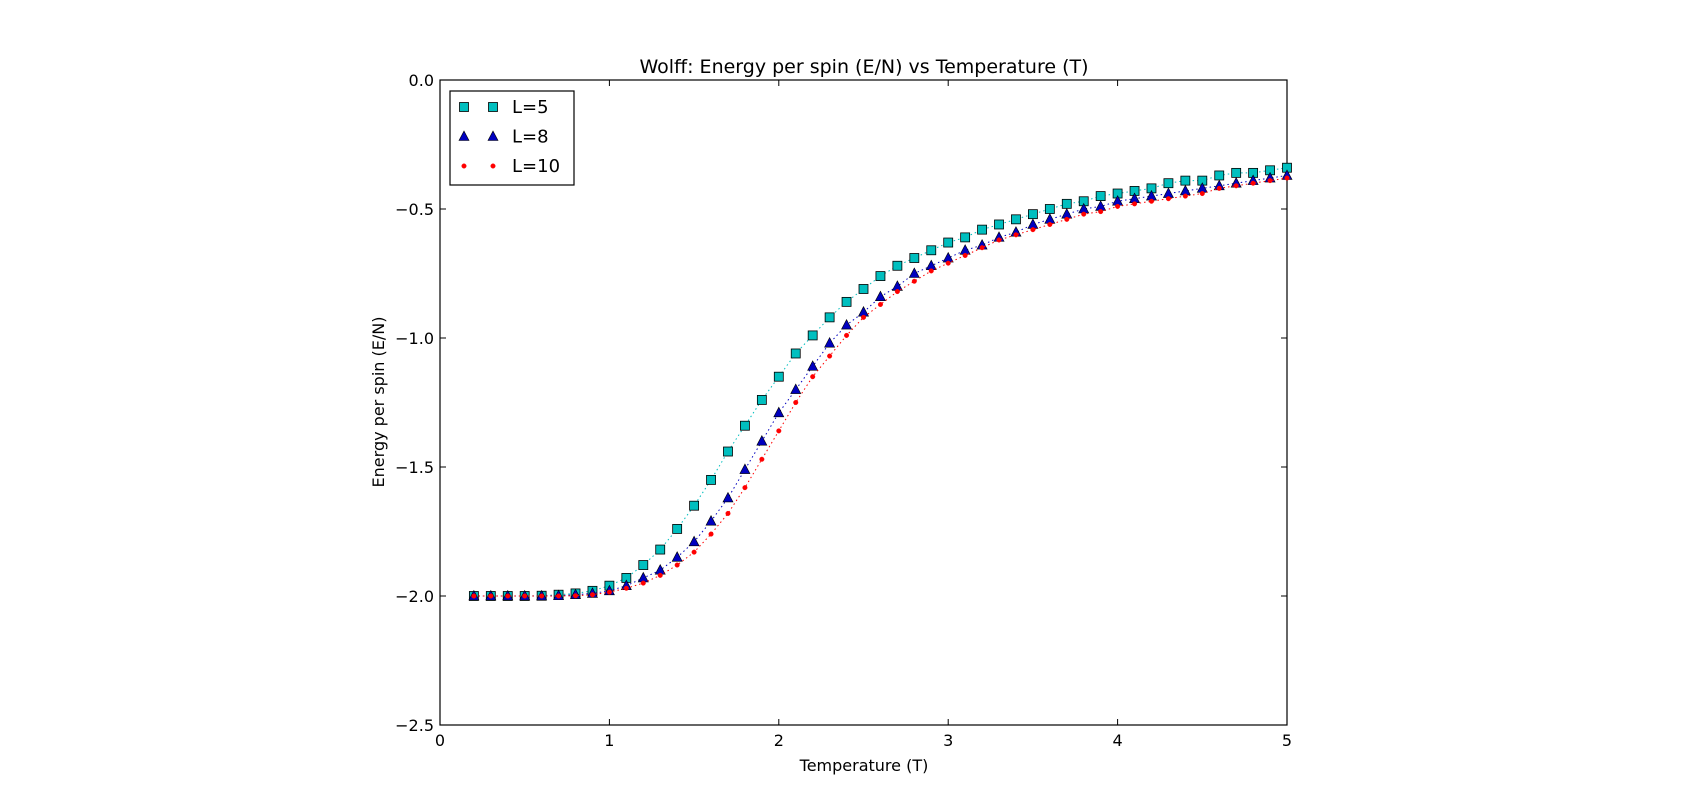 Image resolution: width=1707 pixels, height=795 pixels. Describe the element at coordinates (440, 740) in the screenshot. I see `x-tick-label: 0` at that location.